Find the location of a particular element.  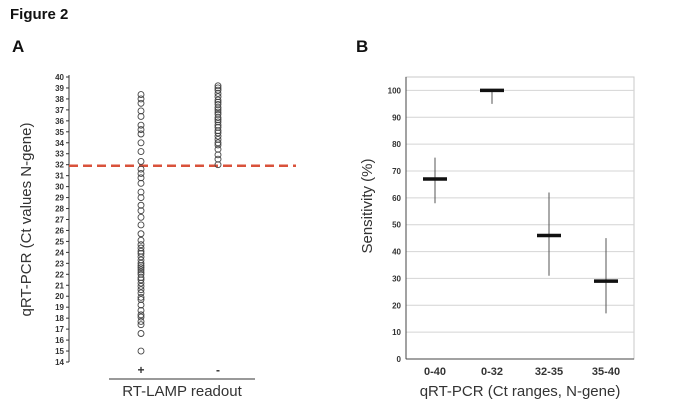

panel-a-y-tick-label: 29 is located at coordinates (59, 198).